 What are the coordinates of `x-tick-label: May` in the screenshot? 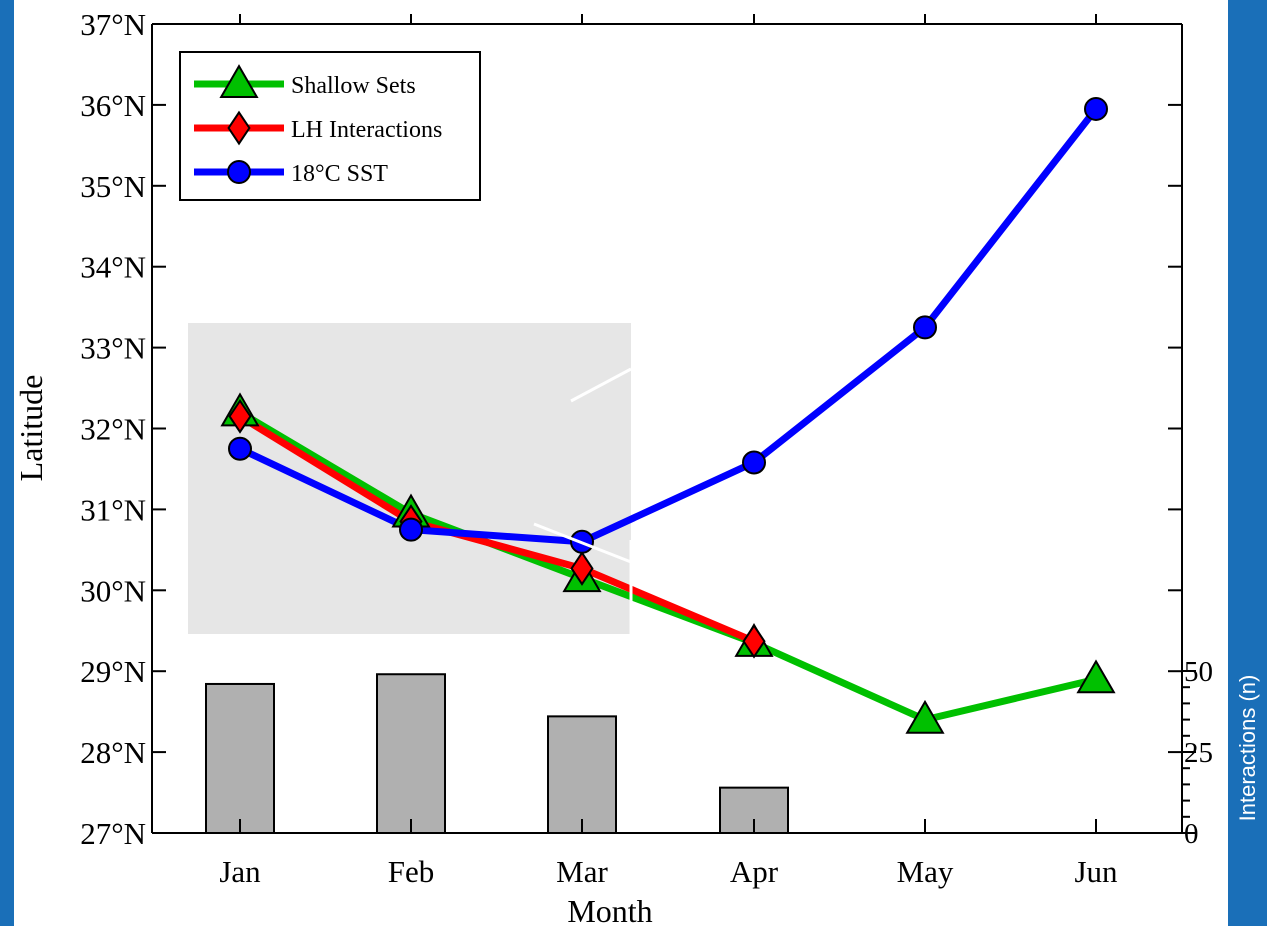 It's located at (925, 871).